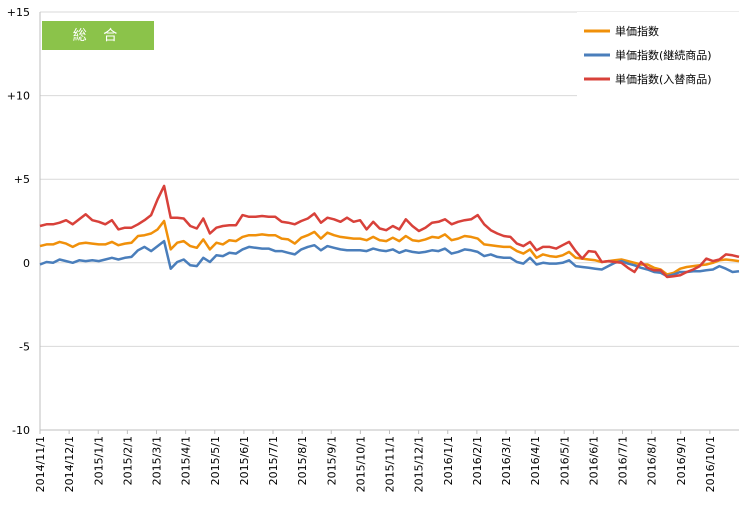 This screenshot has width=745, height=510. Describe the element at coordinates (390, 464) in the screenshot. I see `x-tick-label: 2015/11/1` at that location.